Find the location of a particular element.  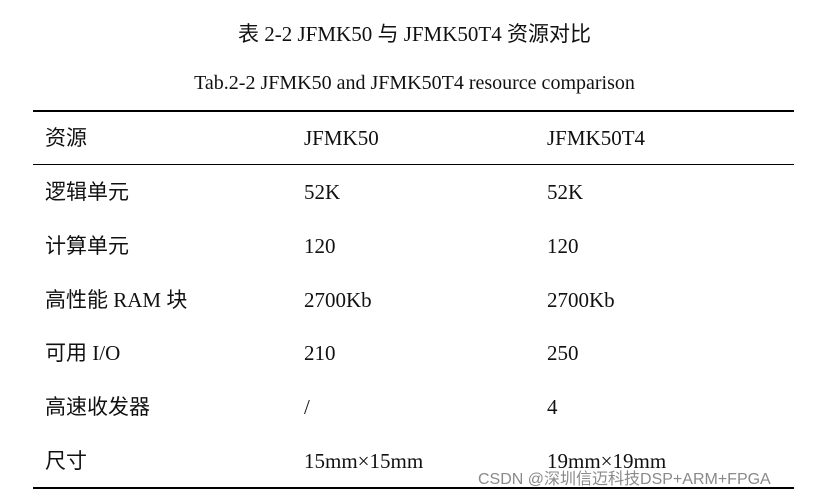

header-cell: JFMK50T4 is located at coordinates (596, 138).